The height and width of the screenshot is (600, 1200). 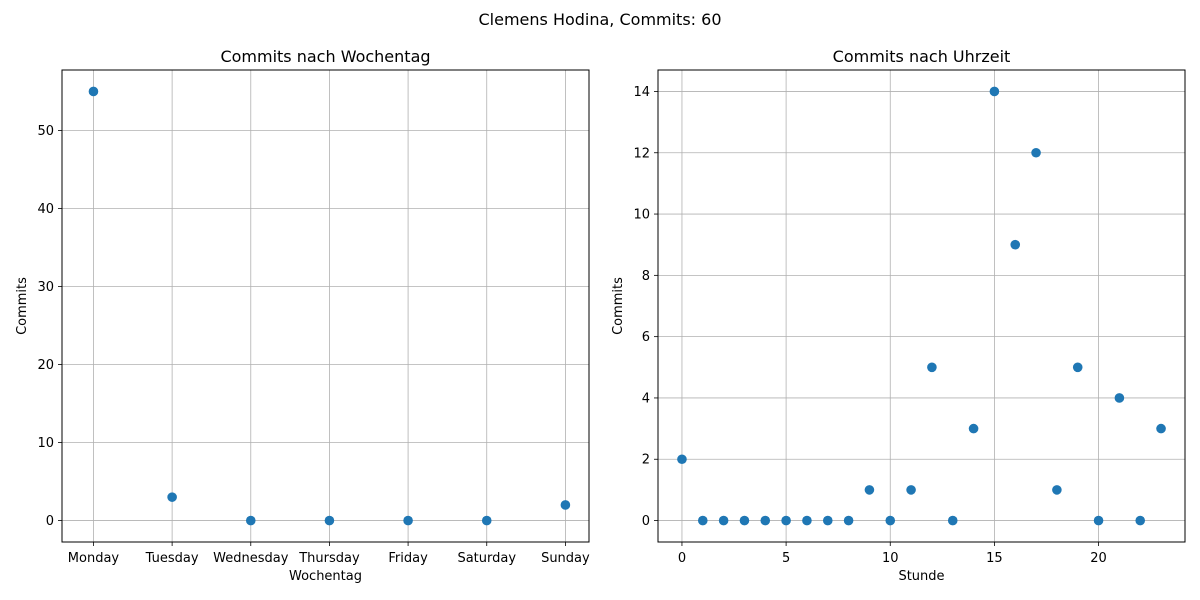 I want to click on weekday-xtick-label: Saturday, so click(x=486, y=558).